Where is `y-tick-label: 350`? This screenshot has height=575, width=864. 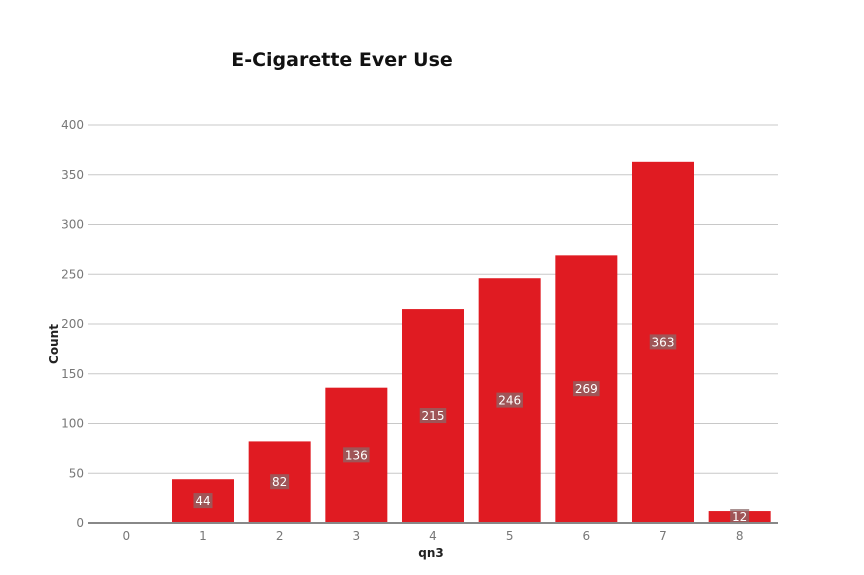
y-tick-label: 350 is located at coordinates (72, 175).